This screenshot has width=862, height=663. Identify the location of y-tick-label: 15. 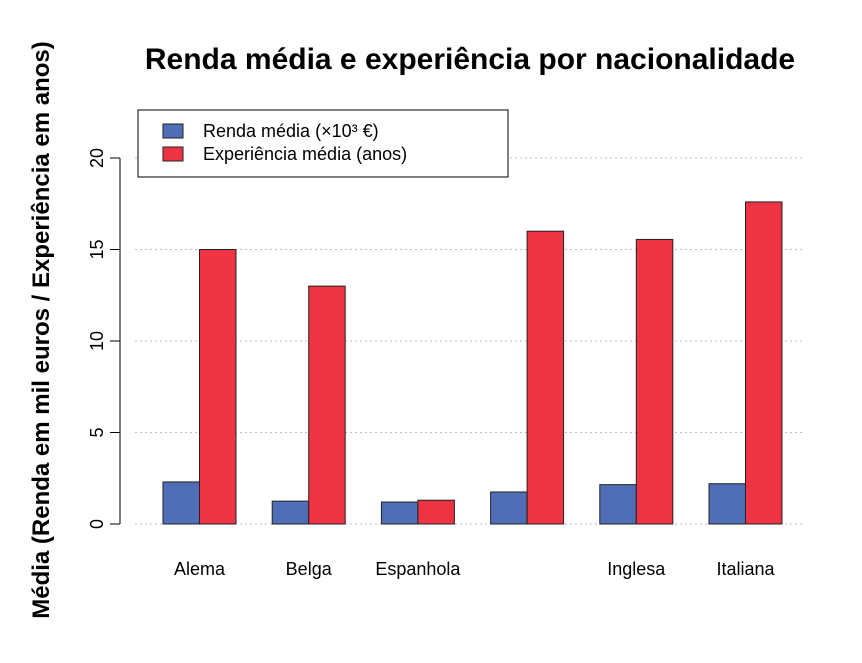
(97, 249).